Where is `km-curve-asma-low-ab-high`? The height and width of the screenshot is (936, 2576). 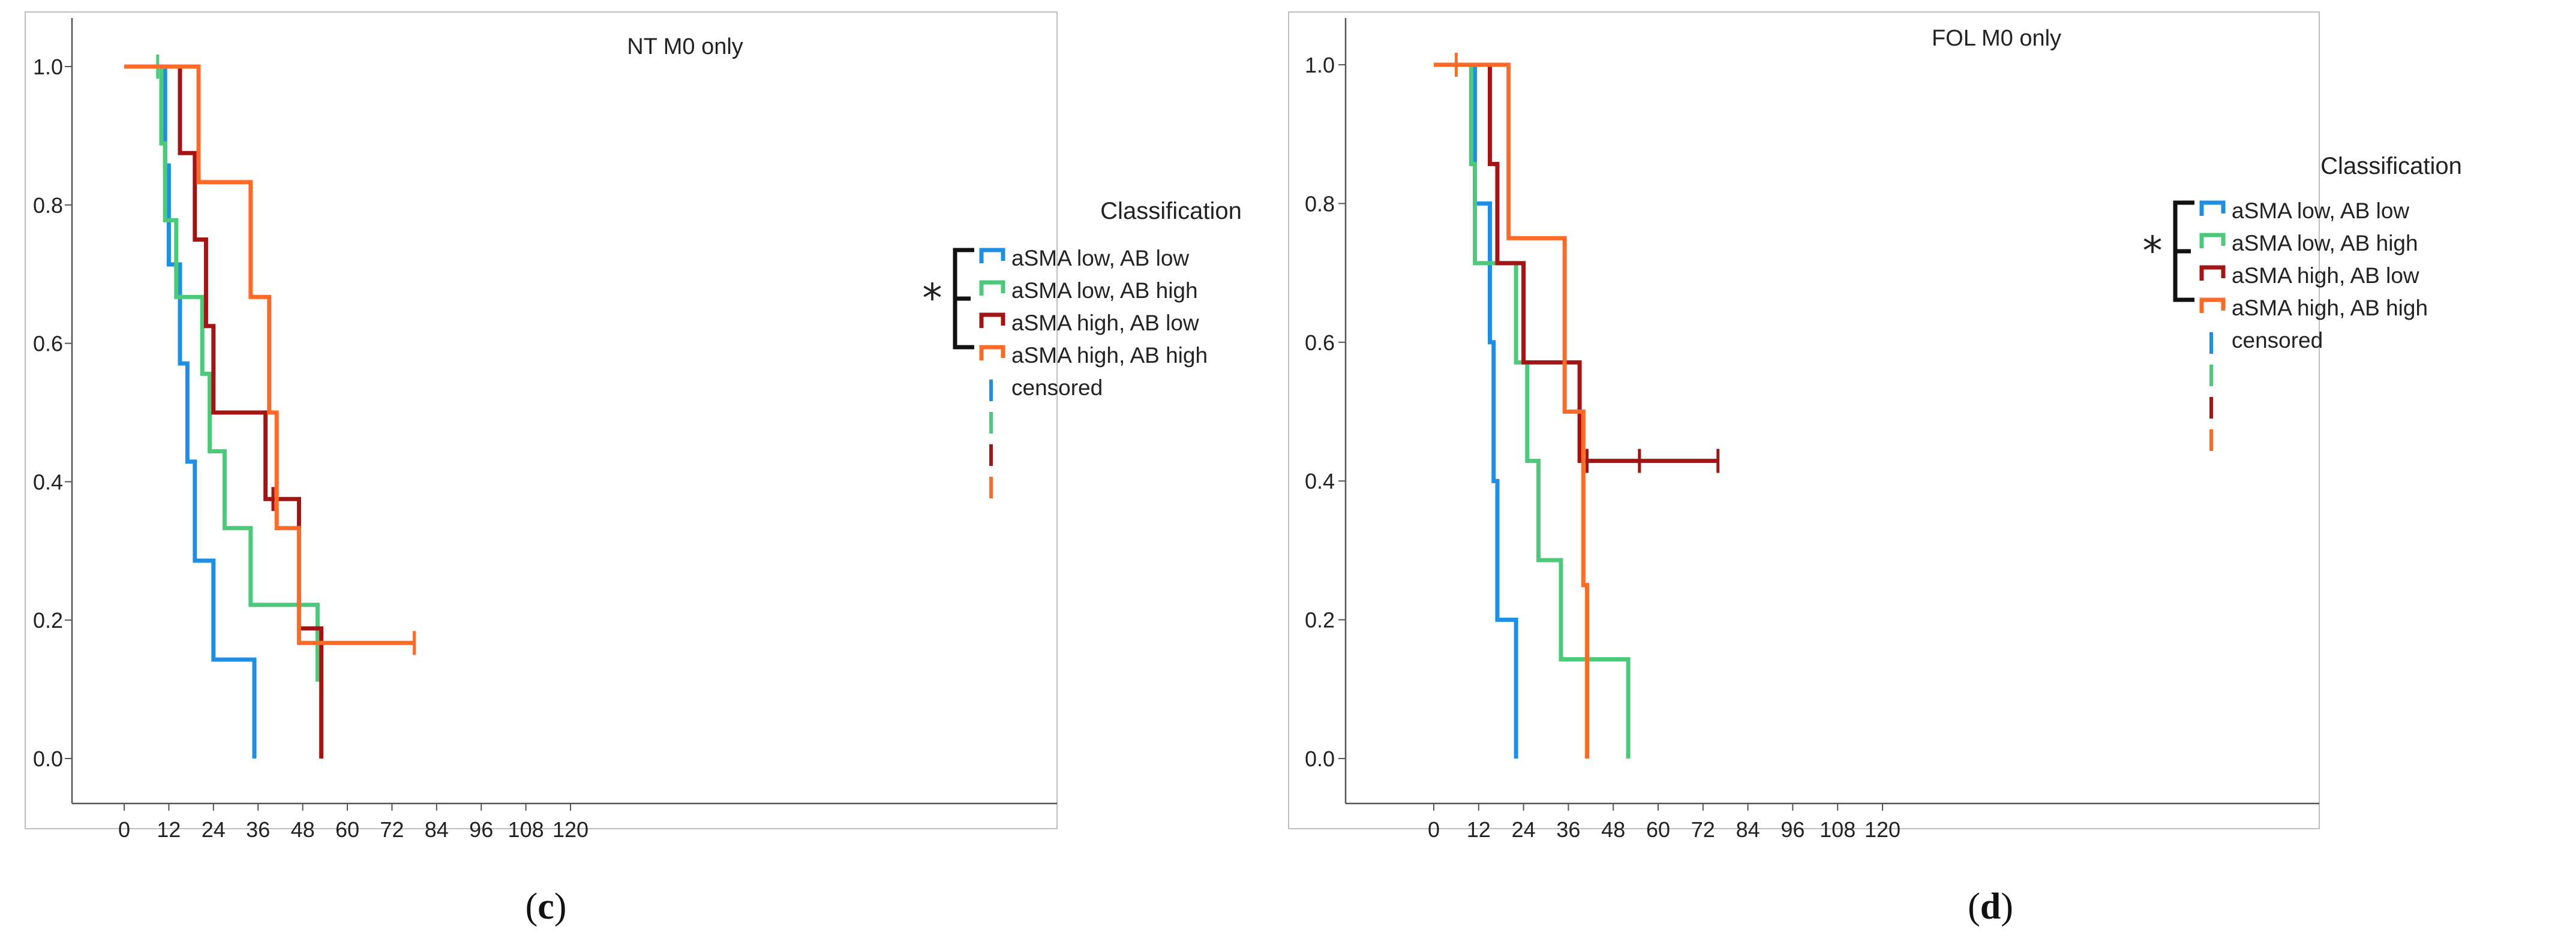 km-curve-asma-low-ab-high is located at coordinates (222, 373).